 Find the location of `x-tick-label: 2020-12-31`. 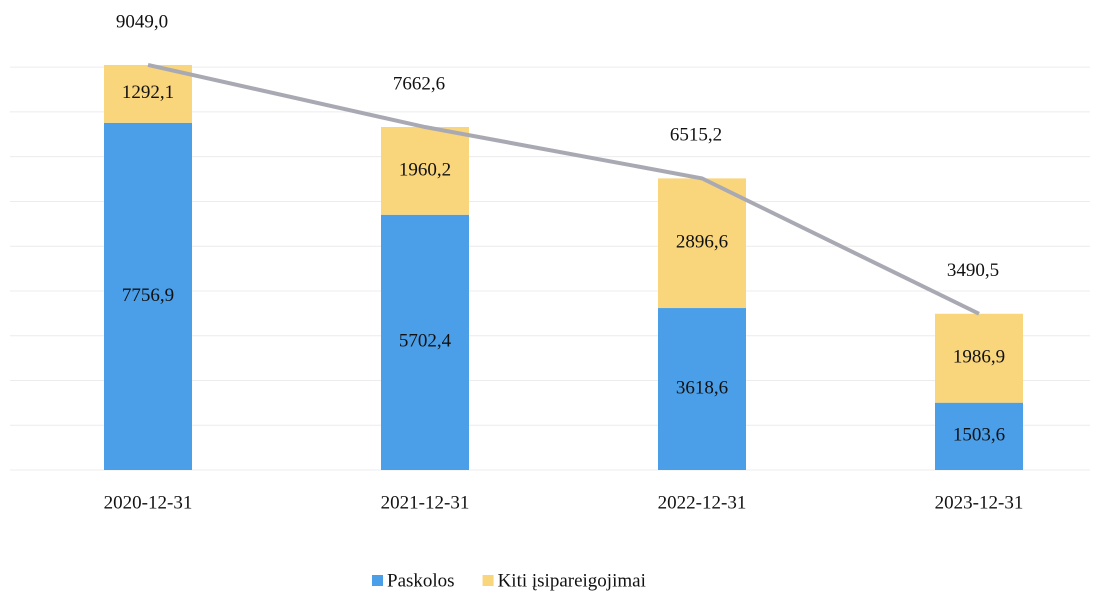

x-tick-label: 2020-12-31 is located at coordinates (148, 502).